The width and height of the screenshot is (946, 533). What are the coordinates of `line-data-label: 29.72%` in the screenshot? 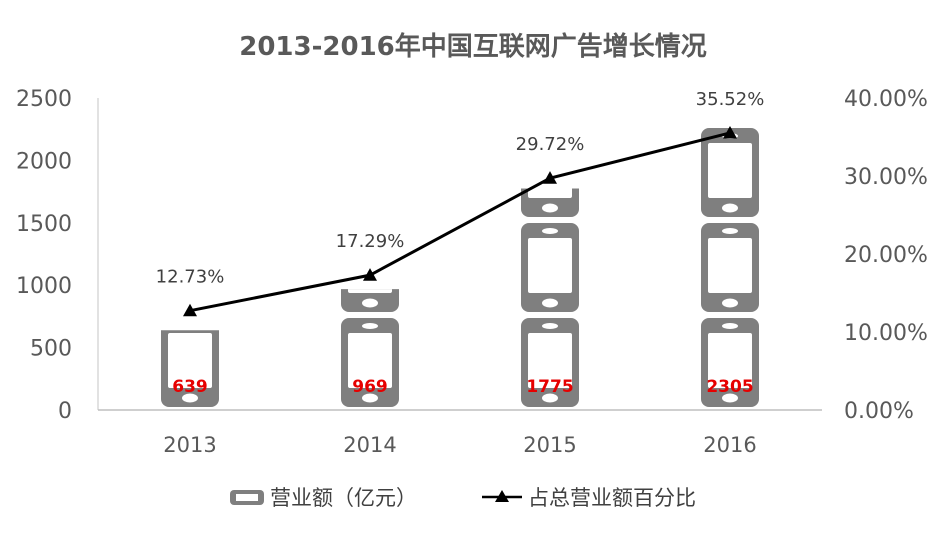 It's located at (550, 144).